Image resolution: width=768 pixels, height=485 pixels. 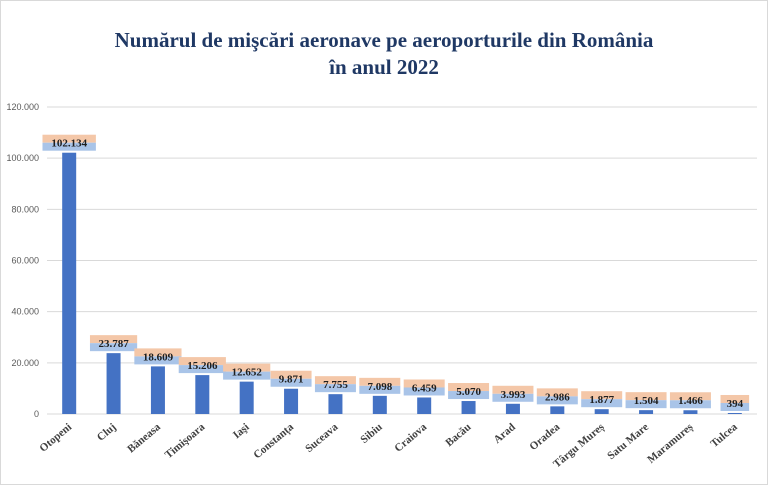 I want to click on x-tick-label: Iaşi, so click(x=241, y=431).